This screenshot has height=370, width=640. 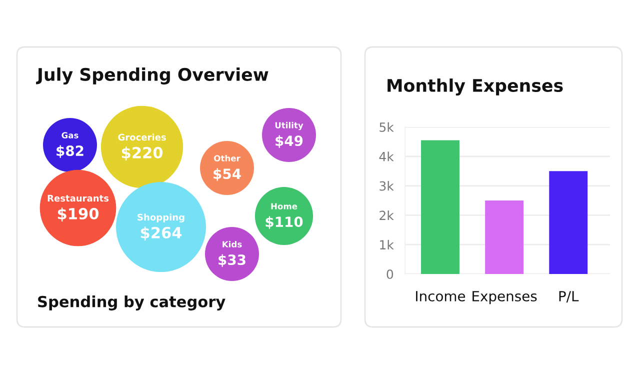 What do you see at coordinates (161, 218) in the screenshot?
I see `category-label: Shopping` at bounding box center [161, 218].